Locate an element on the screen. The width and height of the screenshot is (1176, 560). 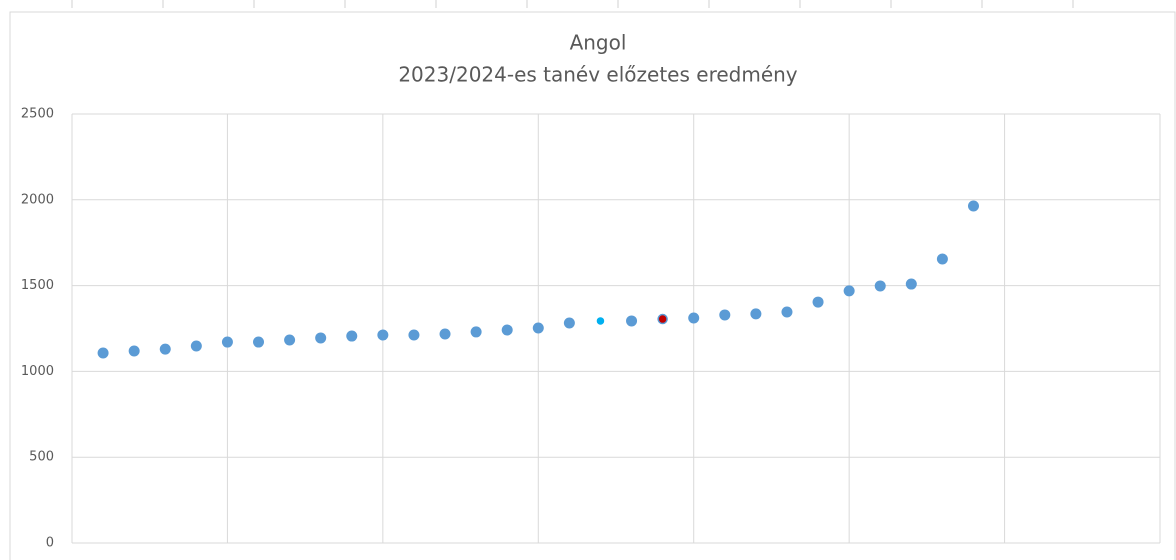
y-tick-label: 1000 is located at coordinates (37, 371).